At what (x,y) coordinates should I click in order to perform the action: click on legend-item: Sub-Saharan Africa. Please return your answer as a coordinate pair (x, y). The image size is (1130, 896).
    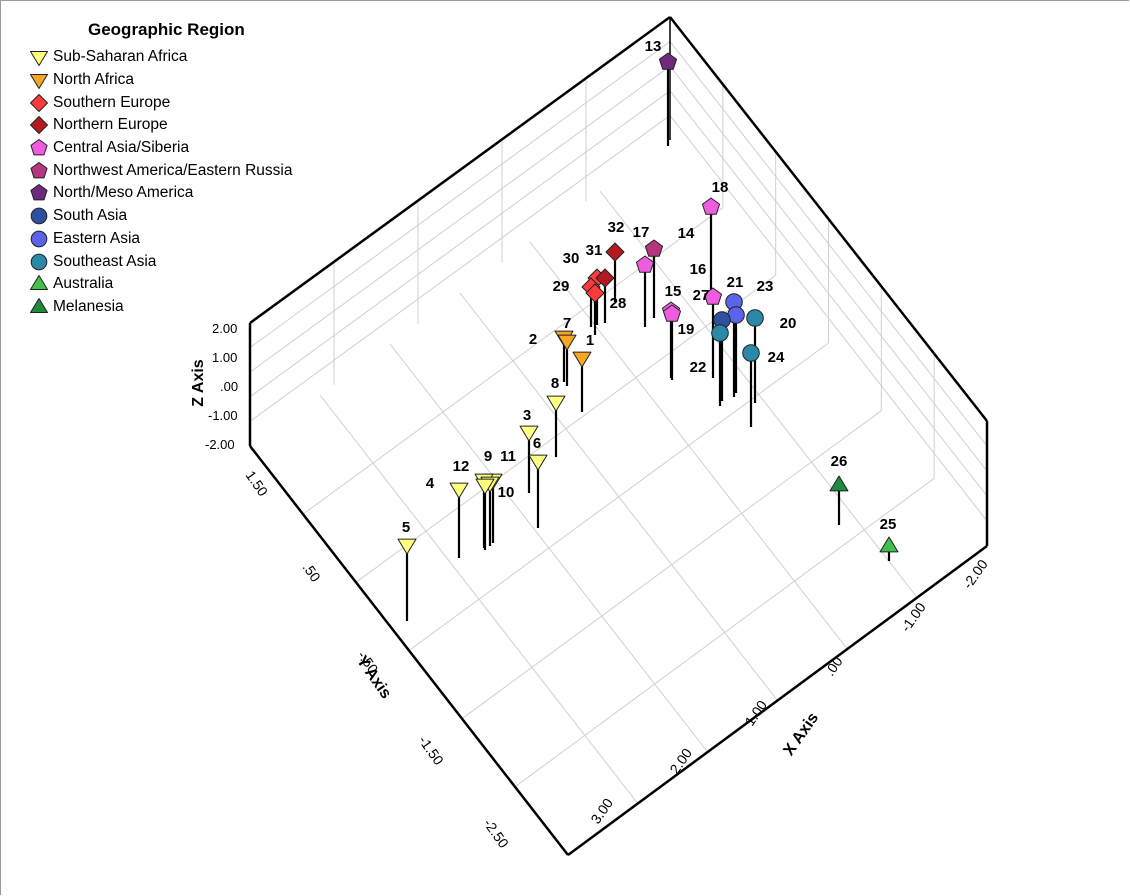
    Looking at the image, I should click on (160, 57).